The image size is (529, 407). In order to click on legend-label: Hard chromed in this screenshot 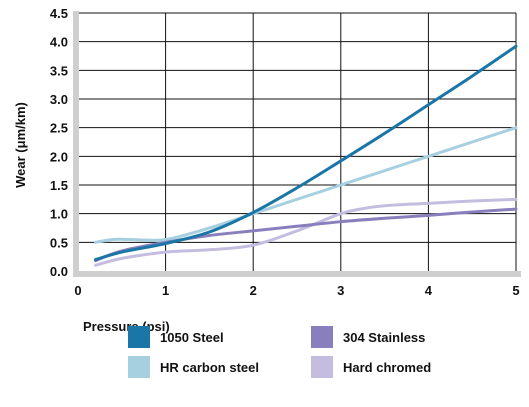, I will do `click(387, 367)`.